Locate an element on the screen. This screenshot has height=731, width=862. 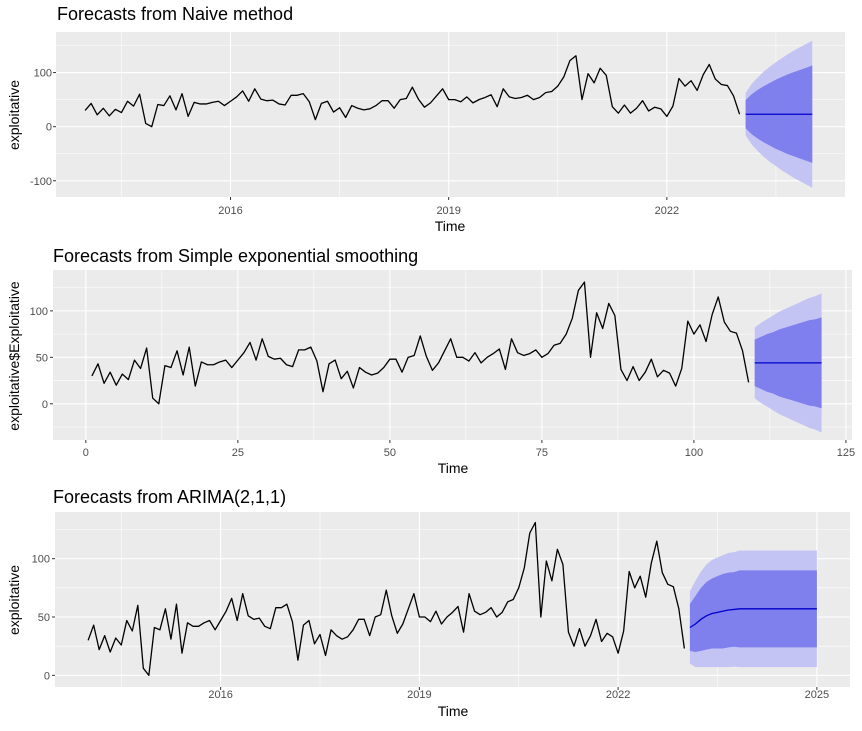
y-tick-label: -100 is located at coordinates (41, 182).